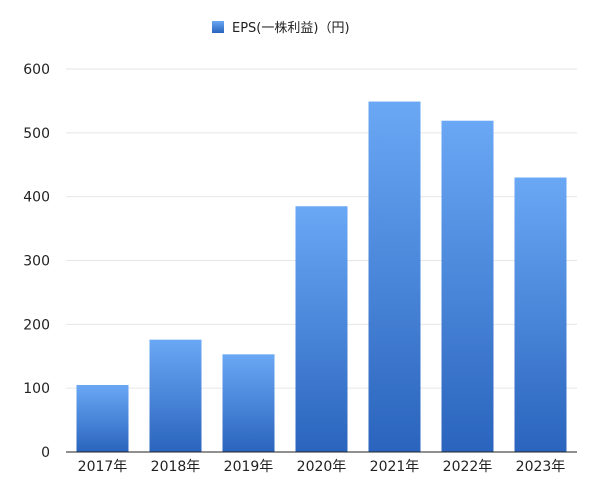 The height and width of the screenshot is (497, 600). I want to click on x-tick-label: 2020年, so click(322, 467).